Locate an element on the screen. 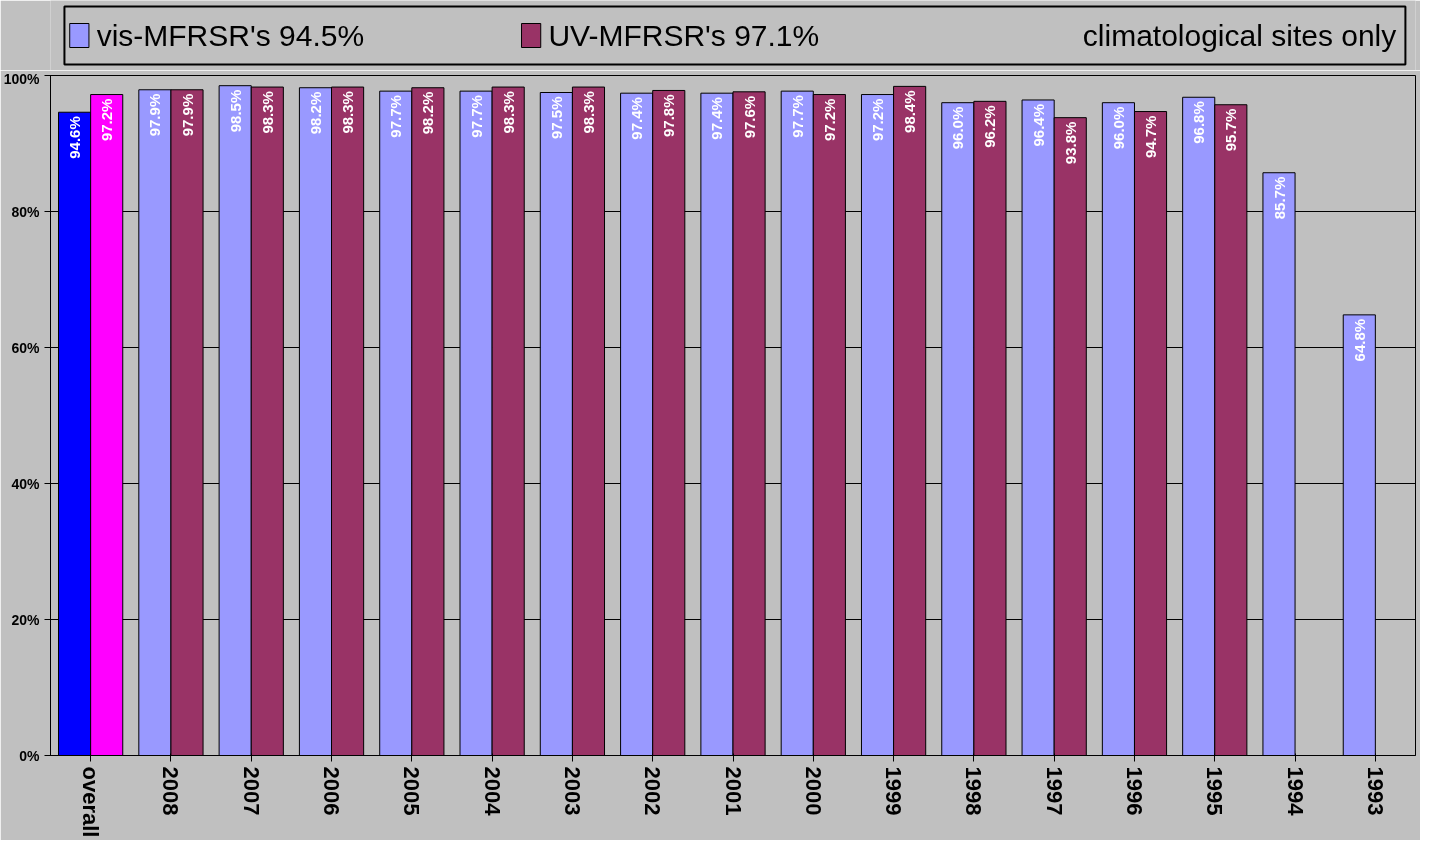 This screenshot has width=1430, height=856. data-label: 93.8% is located at coordinates (1070, 143).